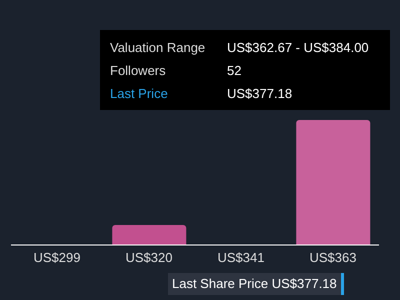 The width and height of the screenshot is (400, 300). I want to click on x-tick-label: US$341, so click(241, 258).